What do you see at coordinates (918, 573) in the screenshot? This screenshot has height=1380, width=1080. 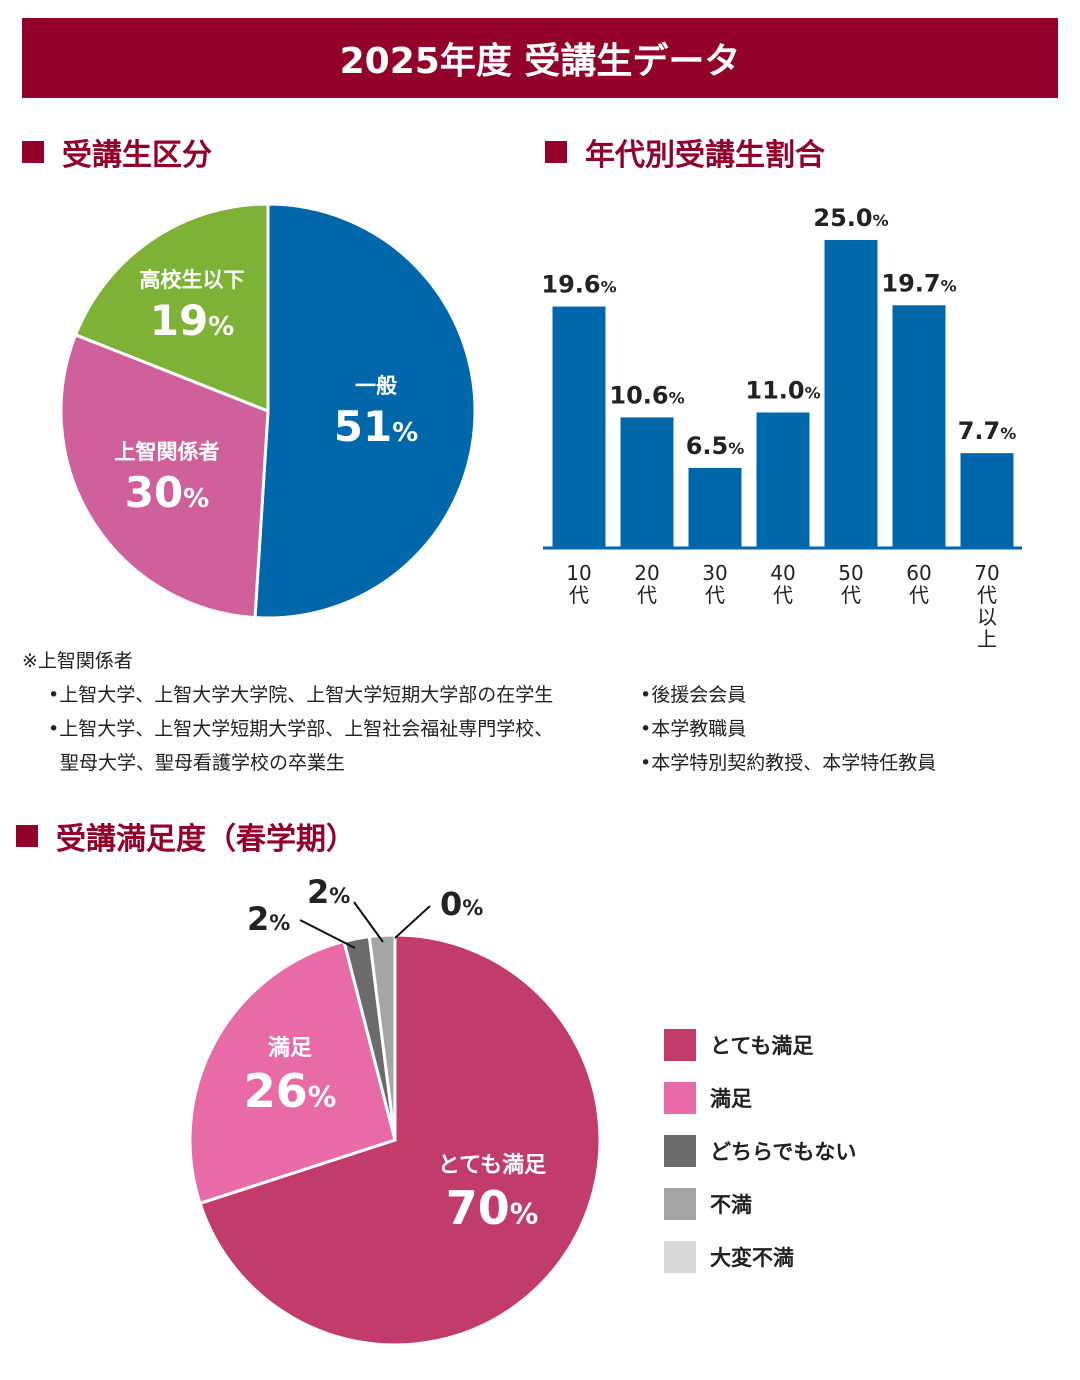 I see `bar-category-label: 60` at bounding box center [918, 573].